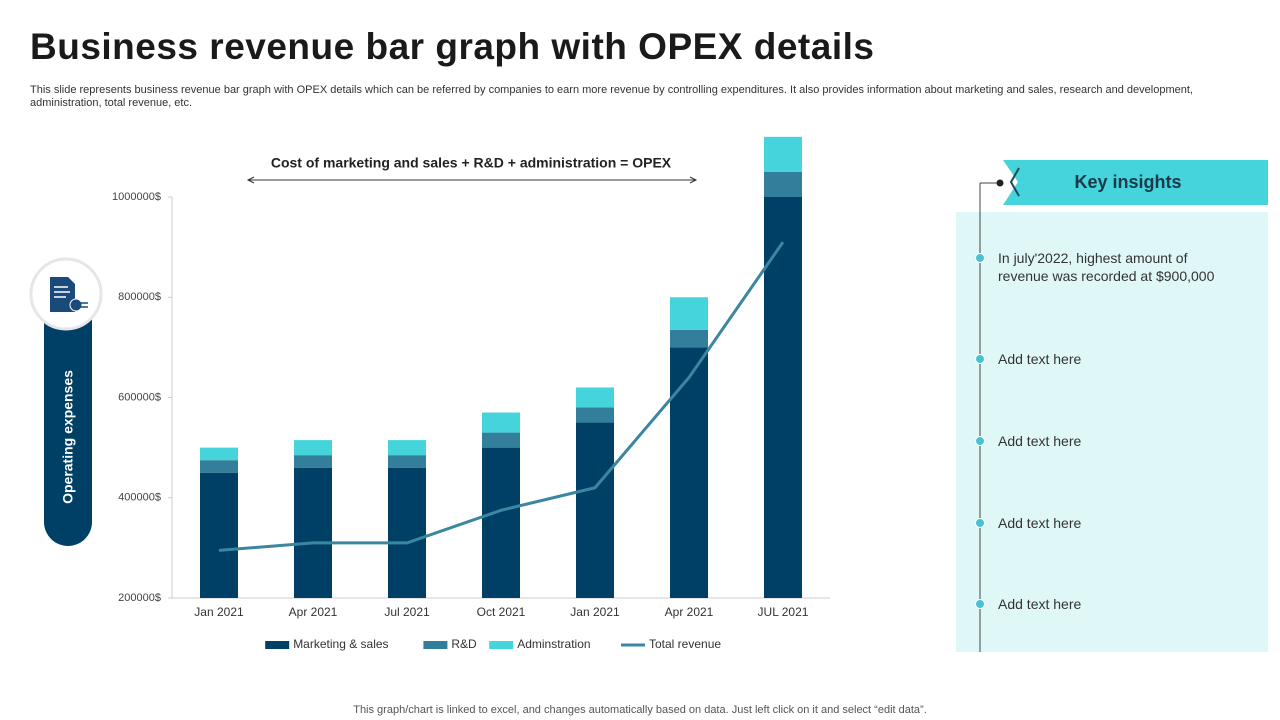 The image size is (1280, 720). What do you see at coordinates (136, 197) in the screenshot?
I see `y-tick-label: 1000000$` at bounding box center [136, 197].